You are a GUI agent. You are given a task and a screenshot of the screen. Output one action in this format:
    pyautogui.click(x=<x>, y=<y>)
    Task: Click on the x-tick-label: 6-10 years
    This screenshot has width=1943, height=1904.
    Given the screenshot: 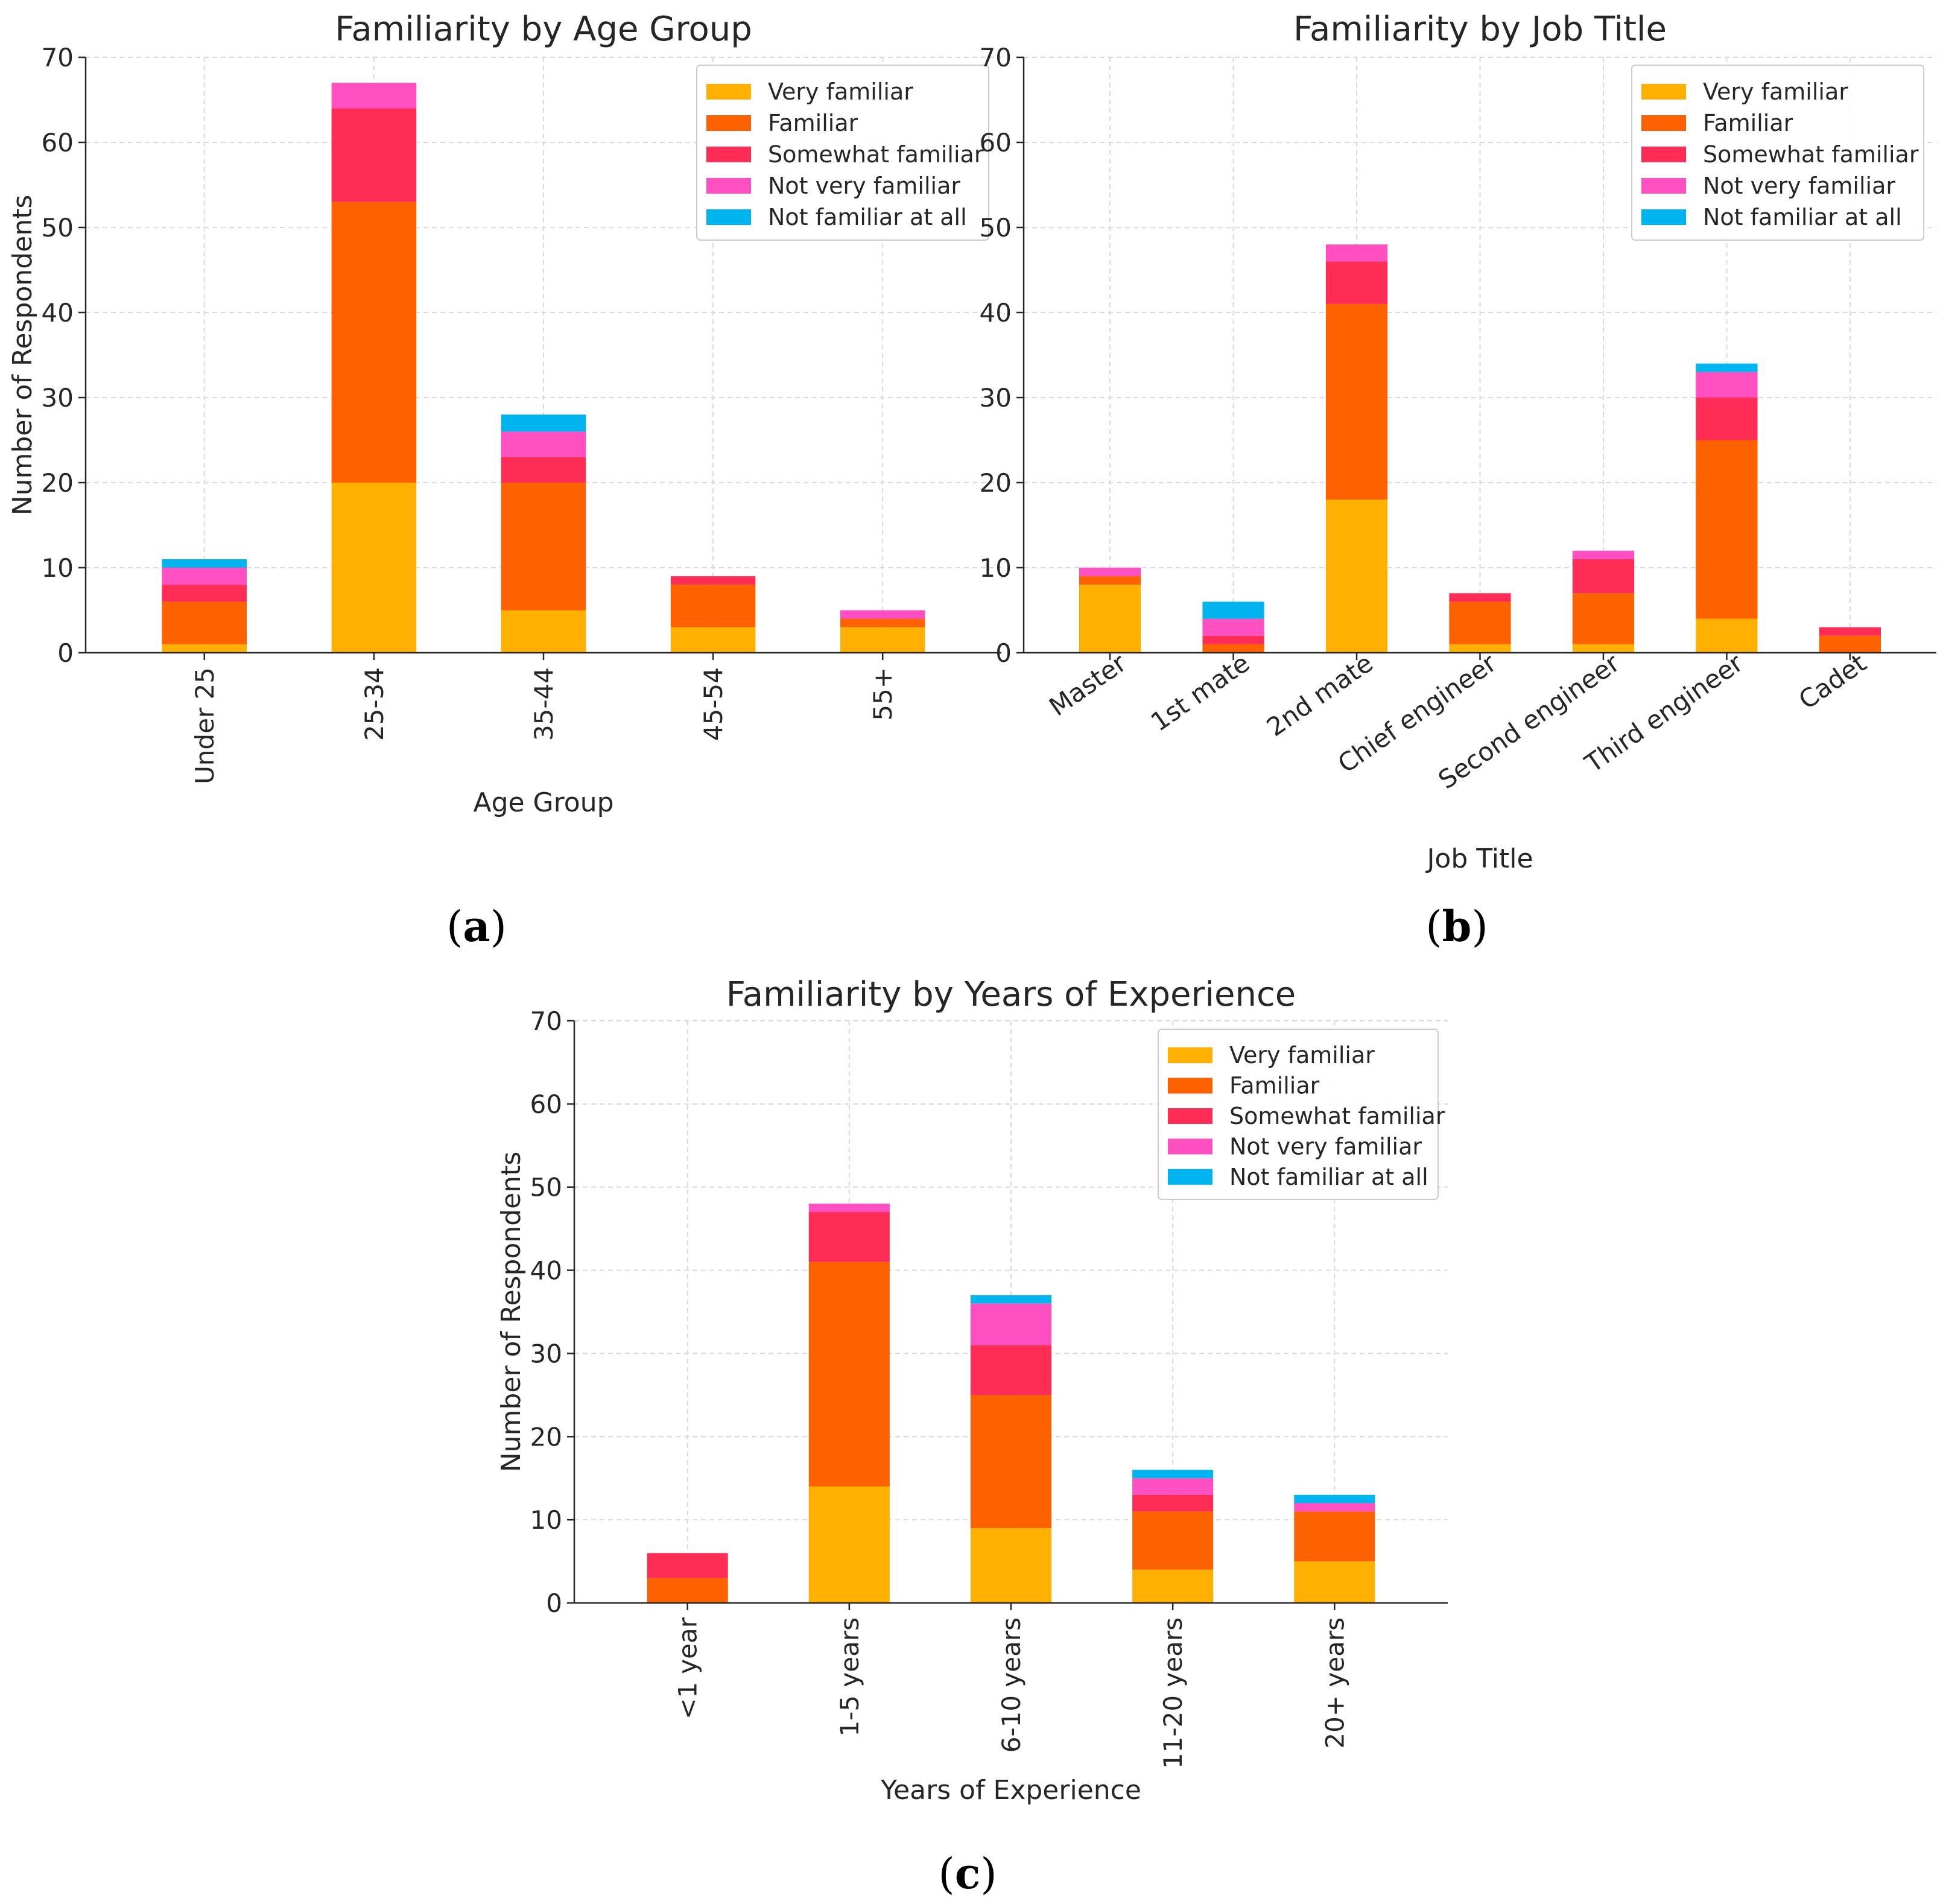 What is the action you would take?
    pyautogui.click(x=1012, y=1685)
    